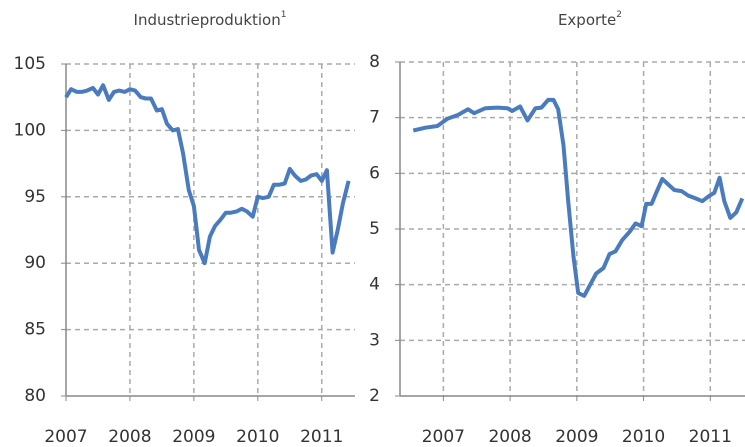 This screenshot has width=745, height=447. What do you see at coordinates (374, 340) in the screenshot?
I see `y-tick-label: 3` at bounding box center [374, 340].